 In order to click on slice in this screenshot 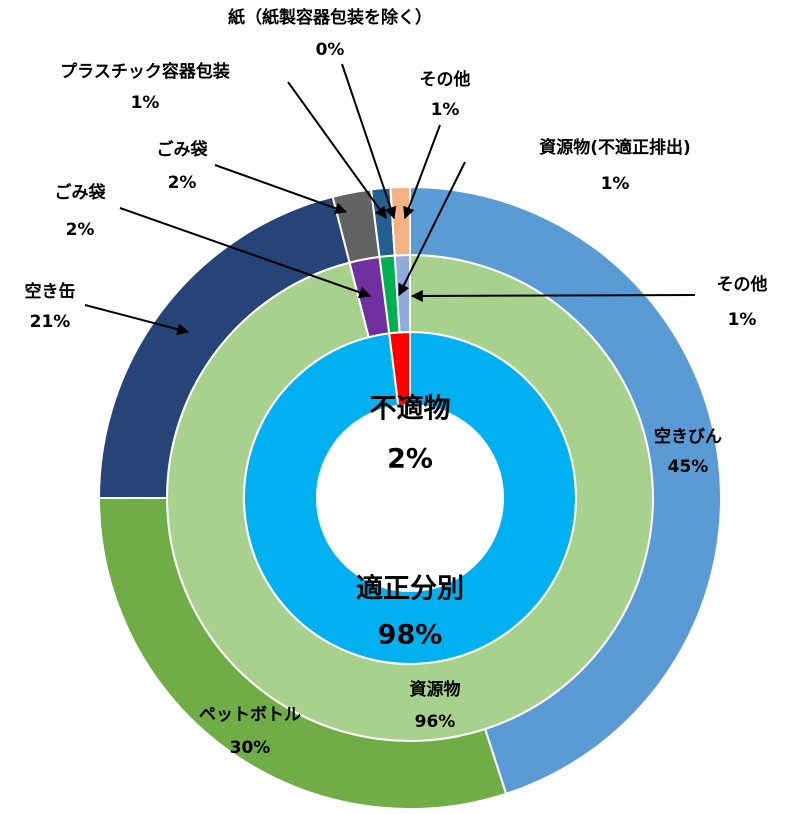, I will do `click(400, 221)`.